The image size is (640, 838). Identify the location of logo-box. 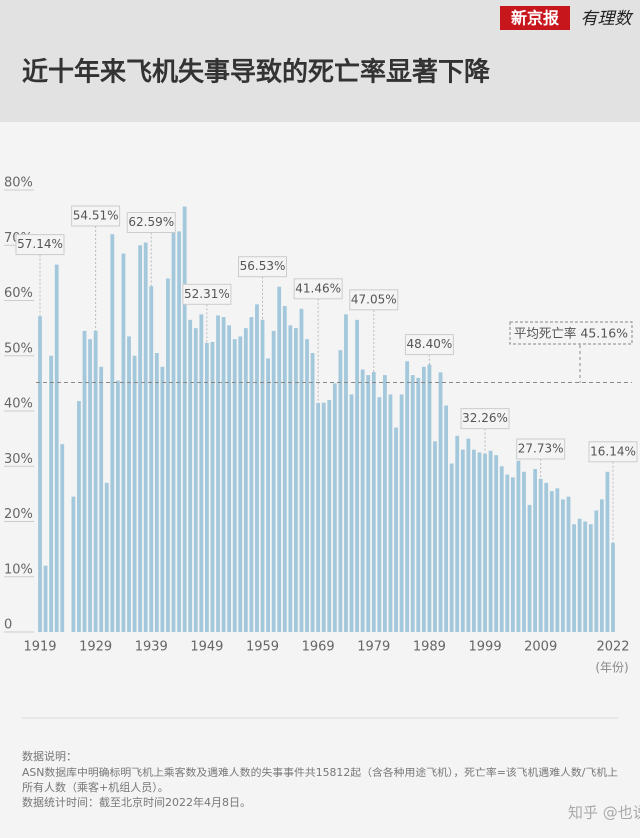
(535, 18).